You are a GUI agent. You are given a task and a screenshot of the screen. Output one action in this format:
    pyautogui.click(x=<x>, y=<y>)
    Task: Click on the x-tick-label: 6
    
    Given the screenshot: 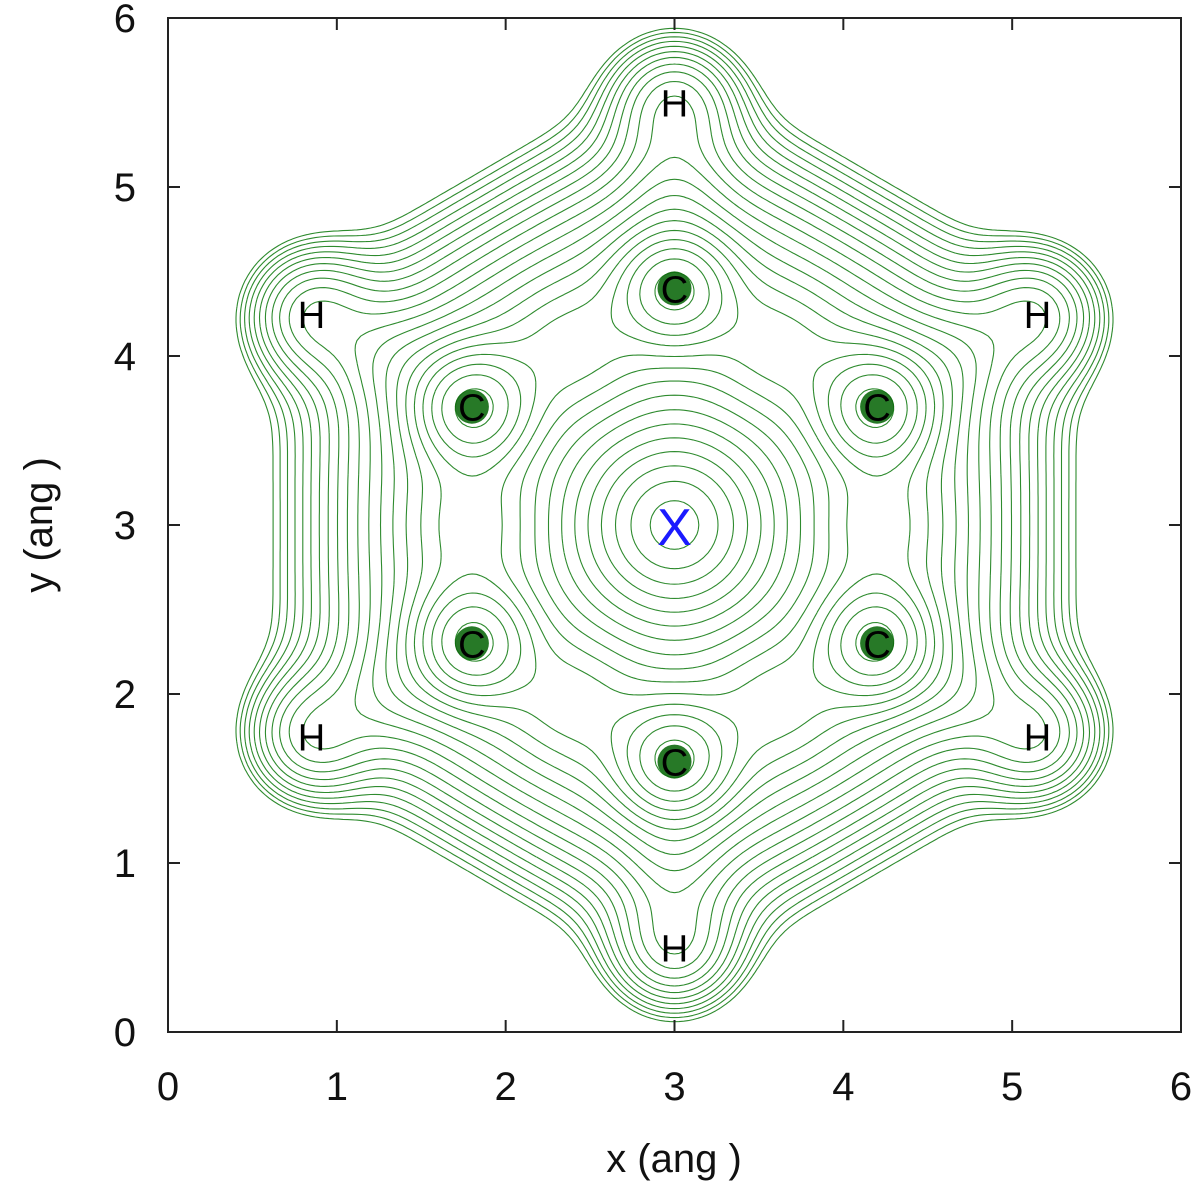 What is the action you would take?
    pyautogui.click(x=1181, y=1087)
    